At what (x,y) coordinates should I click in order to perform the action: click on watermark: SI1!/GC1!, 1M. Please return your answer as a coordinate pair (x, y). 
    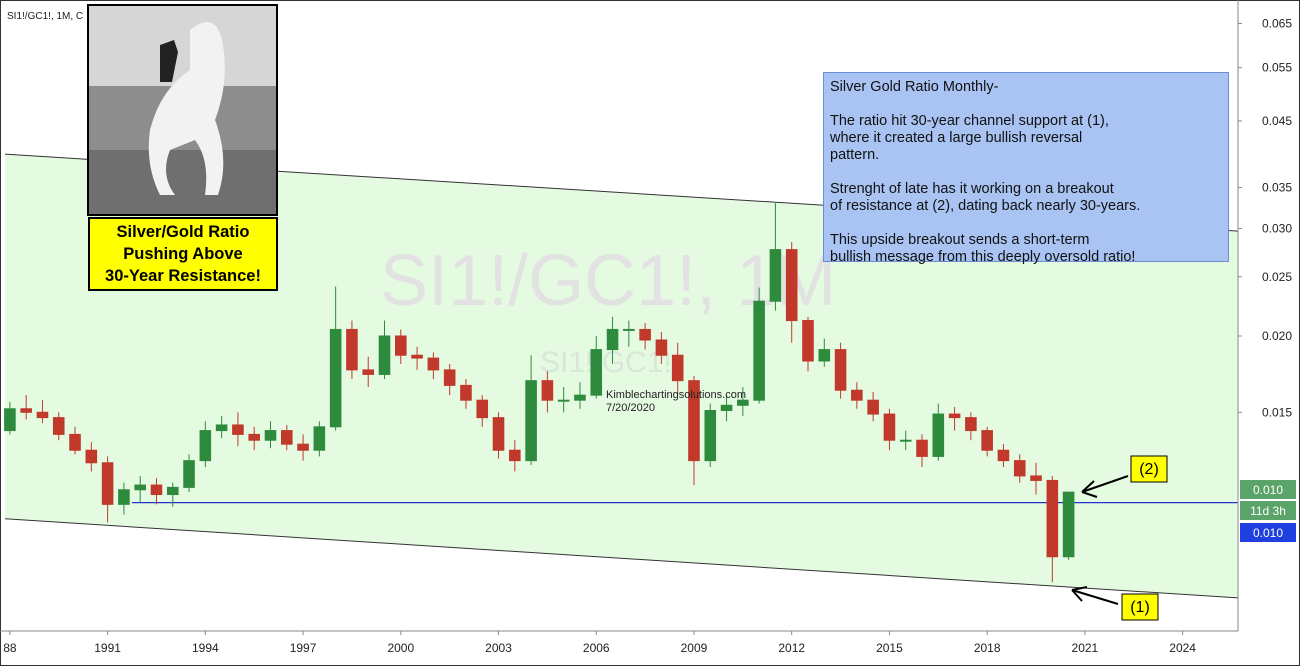
    Looking at the image, I should click on (608, 281).